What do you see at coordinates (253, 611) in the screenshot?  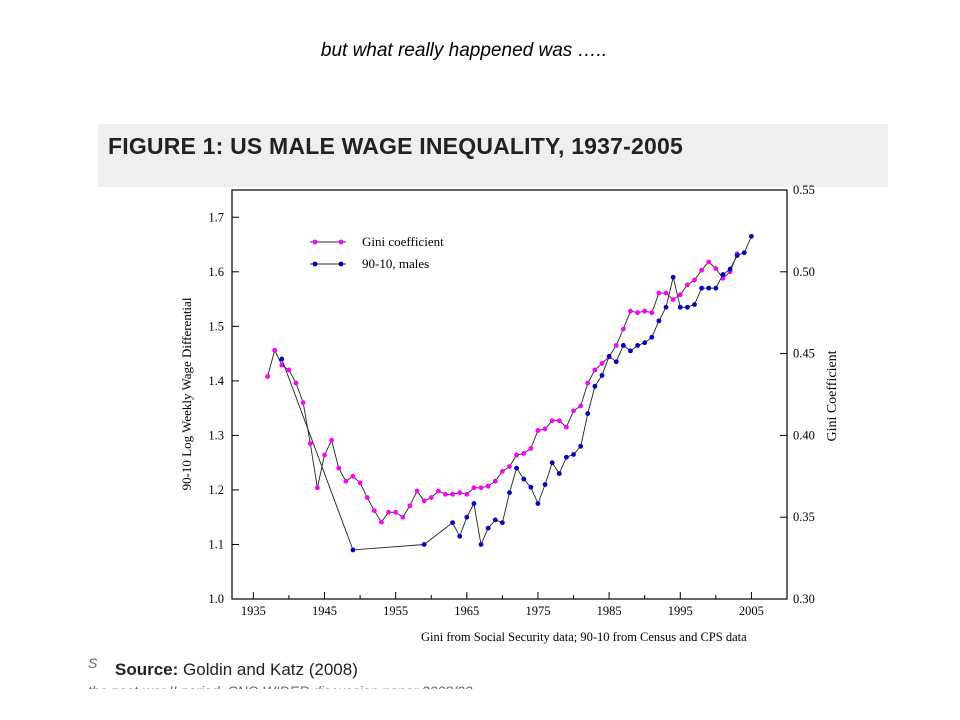 I see `x-tick-label: 1935` at bounding box center [253, 611].